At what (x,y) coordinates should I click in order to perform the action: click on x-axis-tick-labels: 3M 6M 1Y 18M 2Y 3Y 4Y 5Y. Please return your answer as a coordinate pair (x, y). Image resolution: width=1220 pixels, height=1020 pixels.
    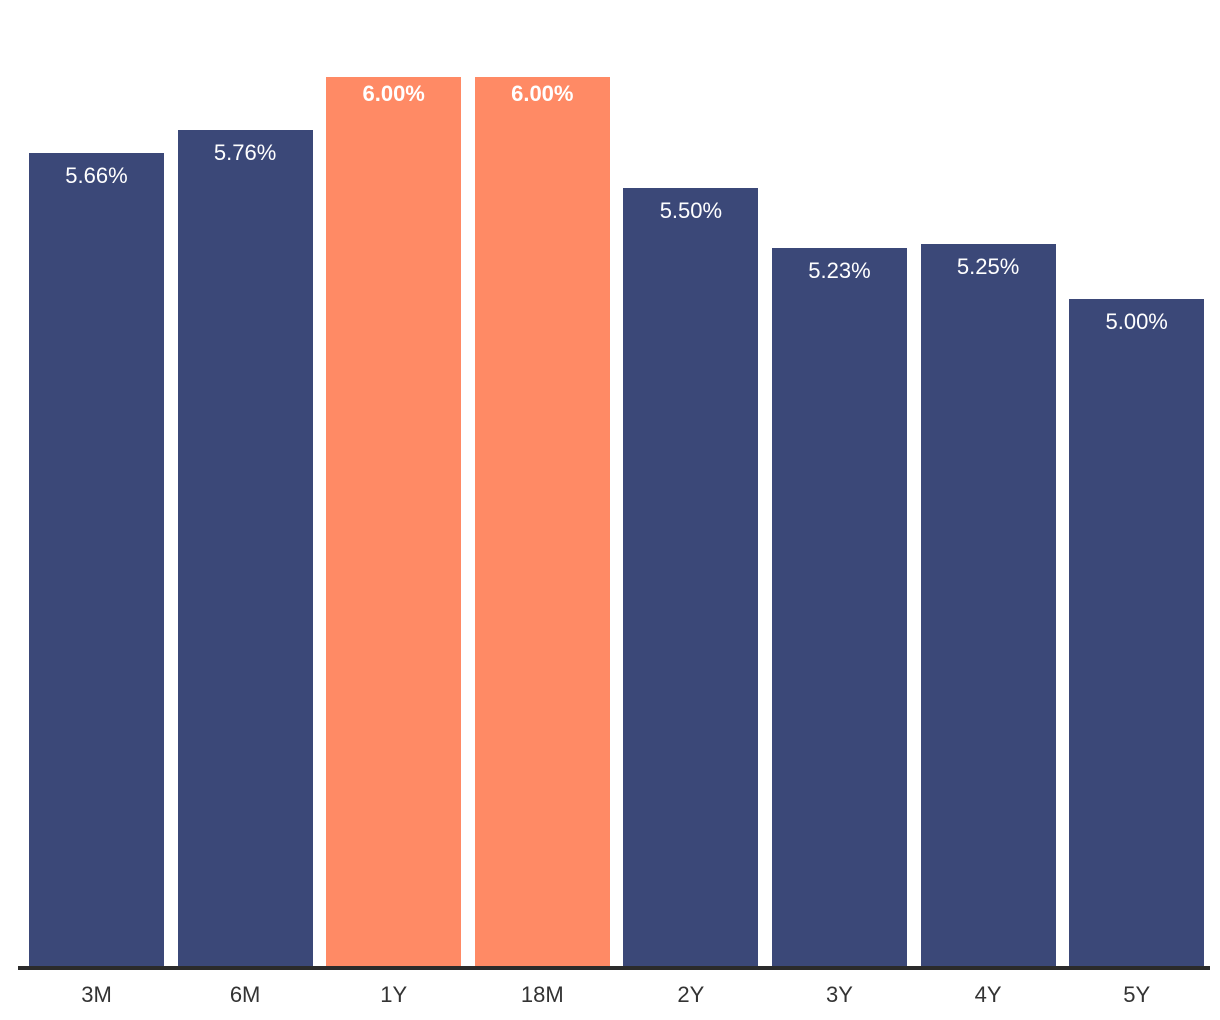
    Looking at the image, I should click on (610, 997).